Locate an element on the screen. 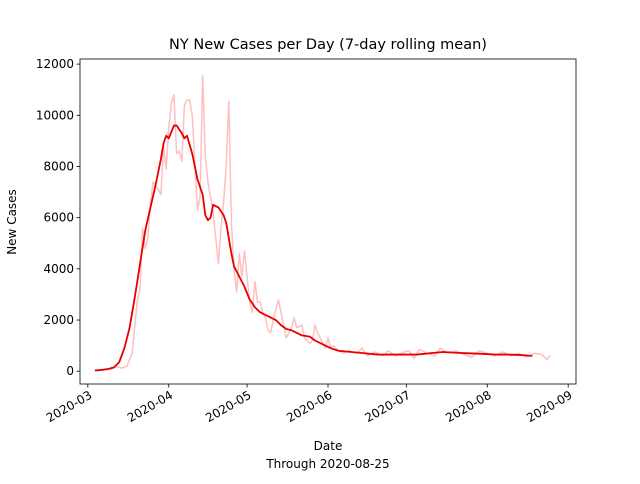  y-axis-label: New Cases is located at coordinates (12, 222).